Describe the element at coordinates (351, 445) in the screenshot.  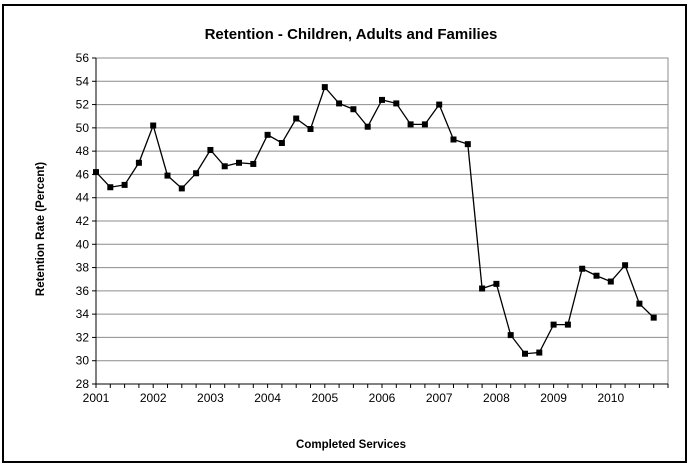
I see `x-axis-label: Completed Services` at that location.